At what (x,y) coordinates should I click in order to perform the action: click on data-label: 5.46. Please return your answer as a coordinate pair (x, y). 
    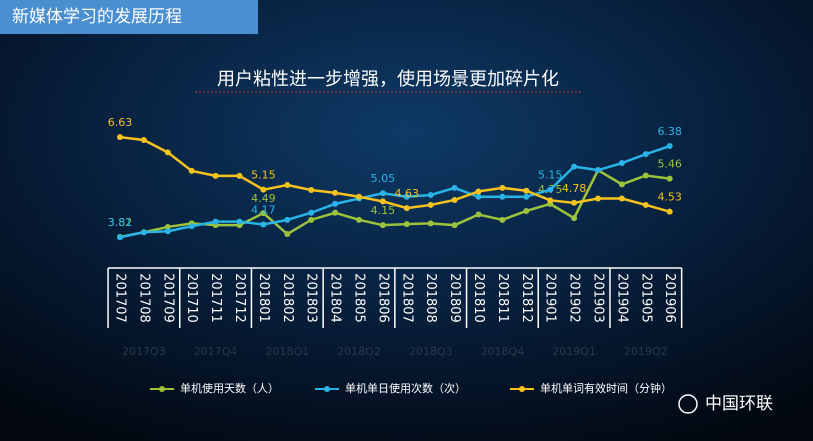
    Looking at the image, I should click on (669, 164).